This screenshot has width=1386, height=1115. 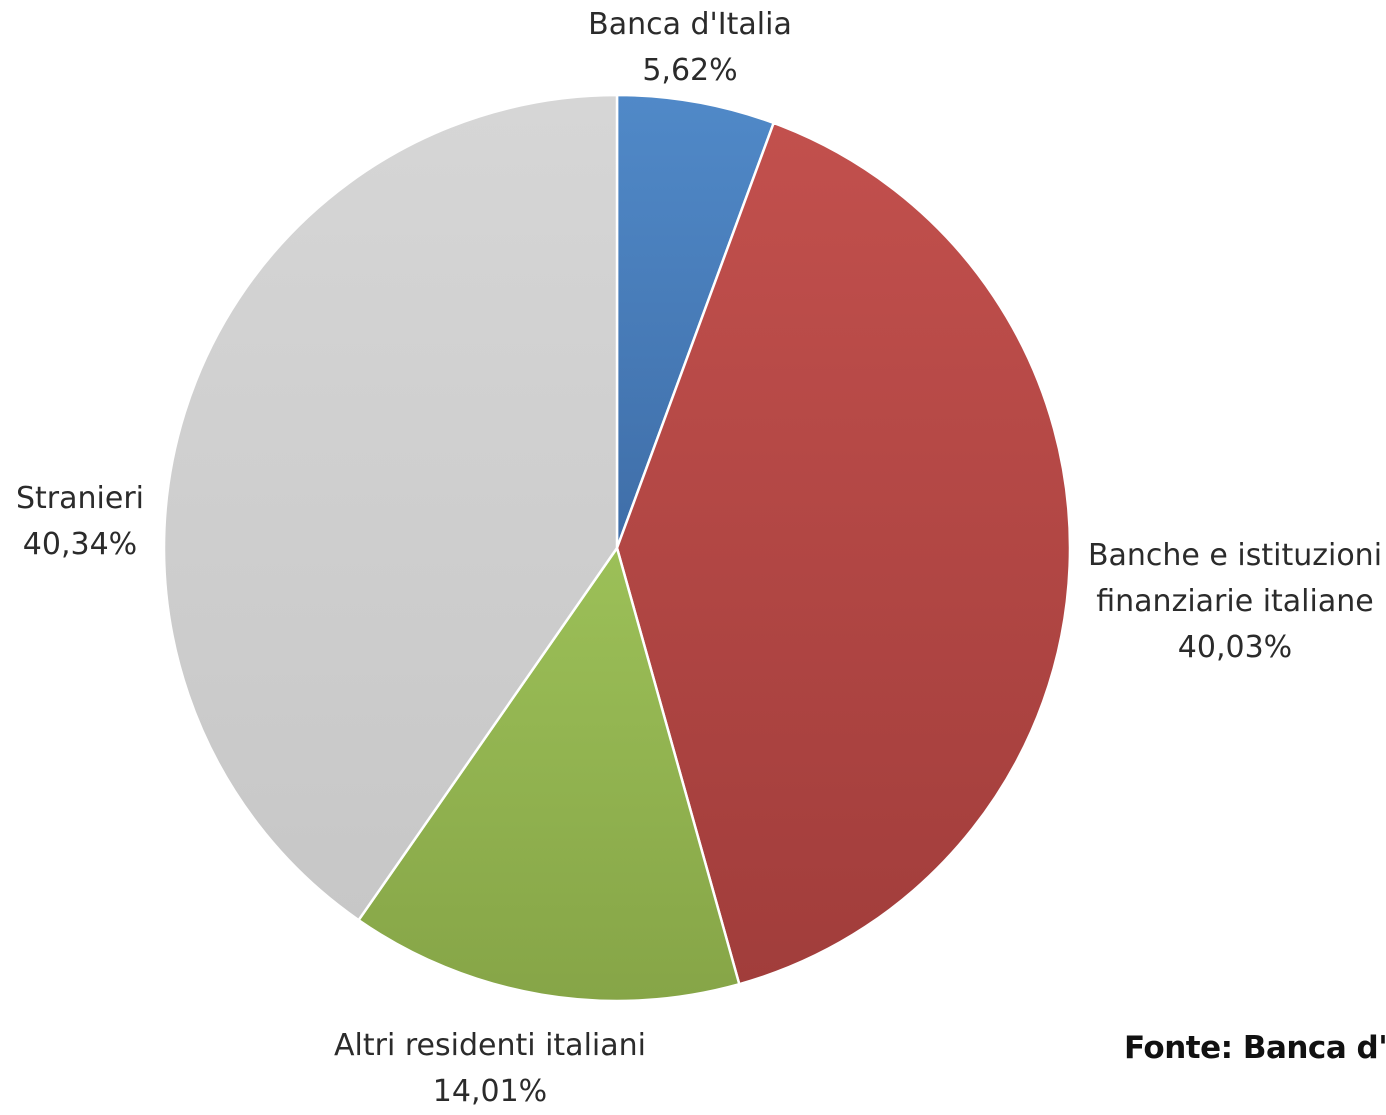 What do you see at coordinates (690, 70) in the screenshot?
I see `slice-value-banca-ditalia: 5,62%` at bounding box center [690, 70].